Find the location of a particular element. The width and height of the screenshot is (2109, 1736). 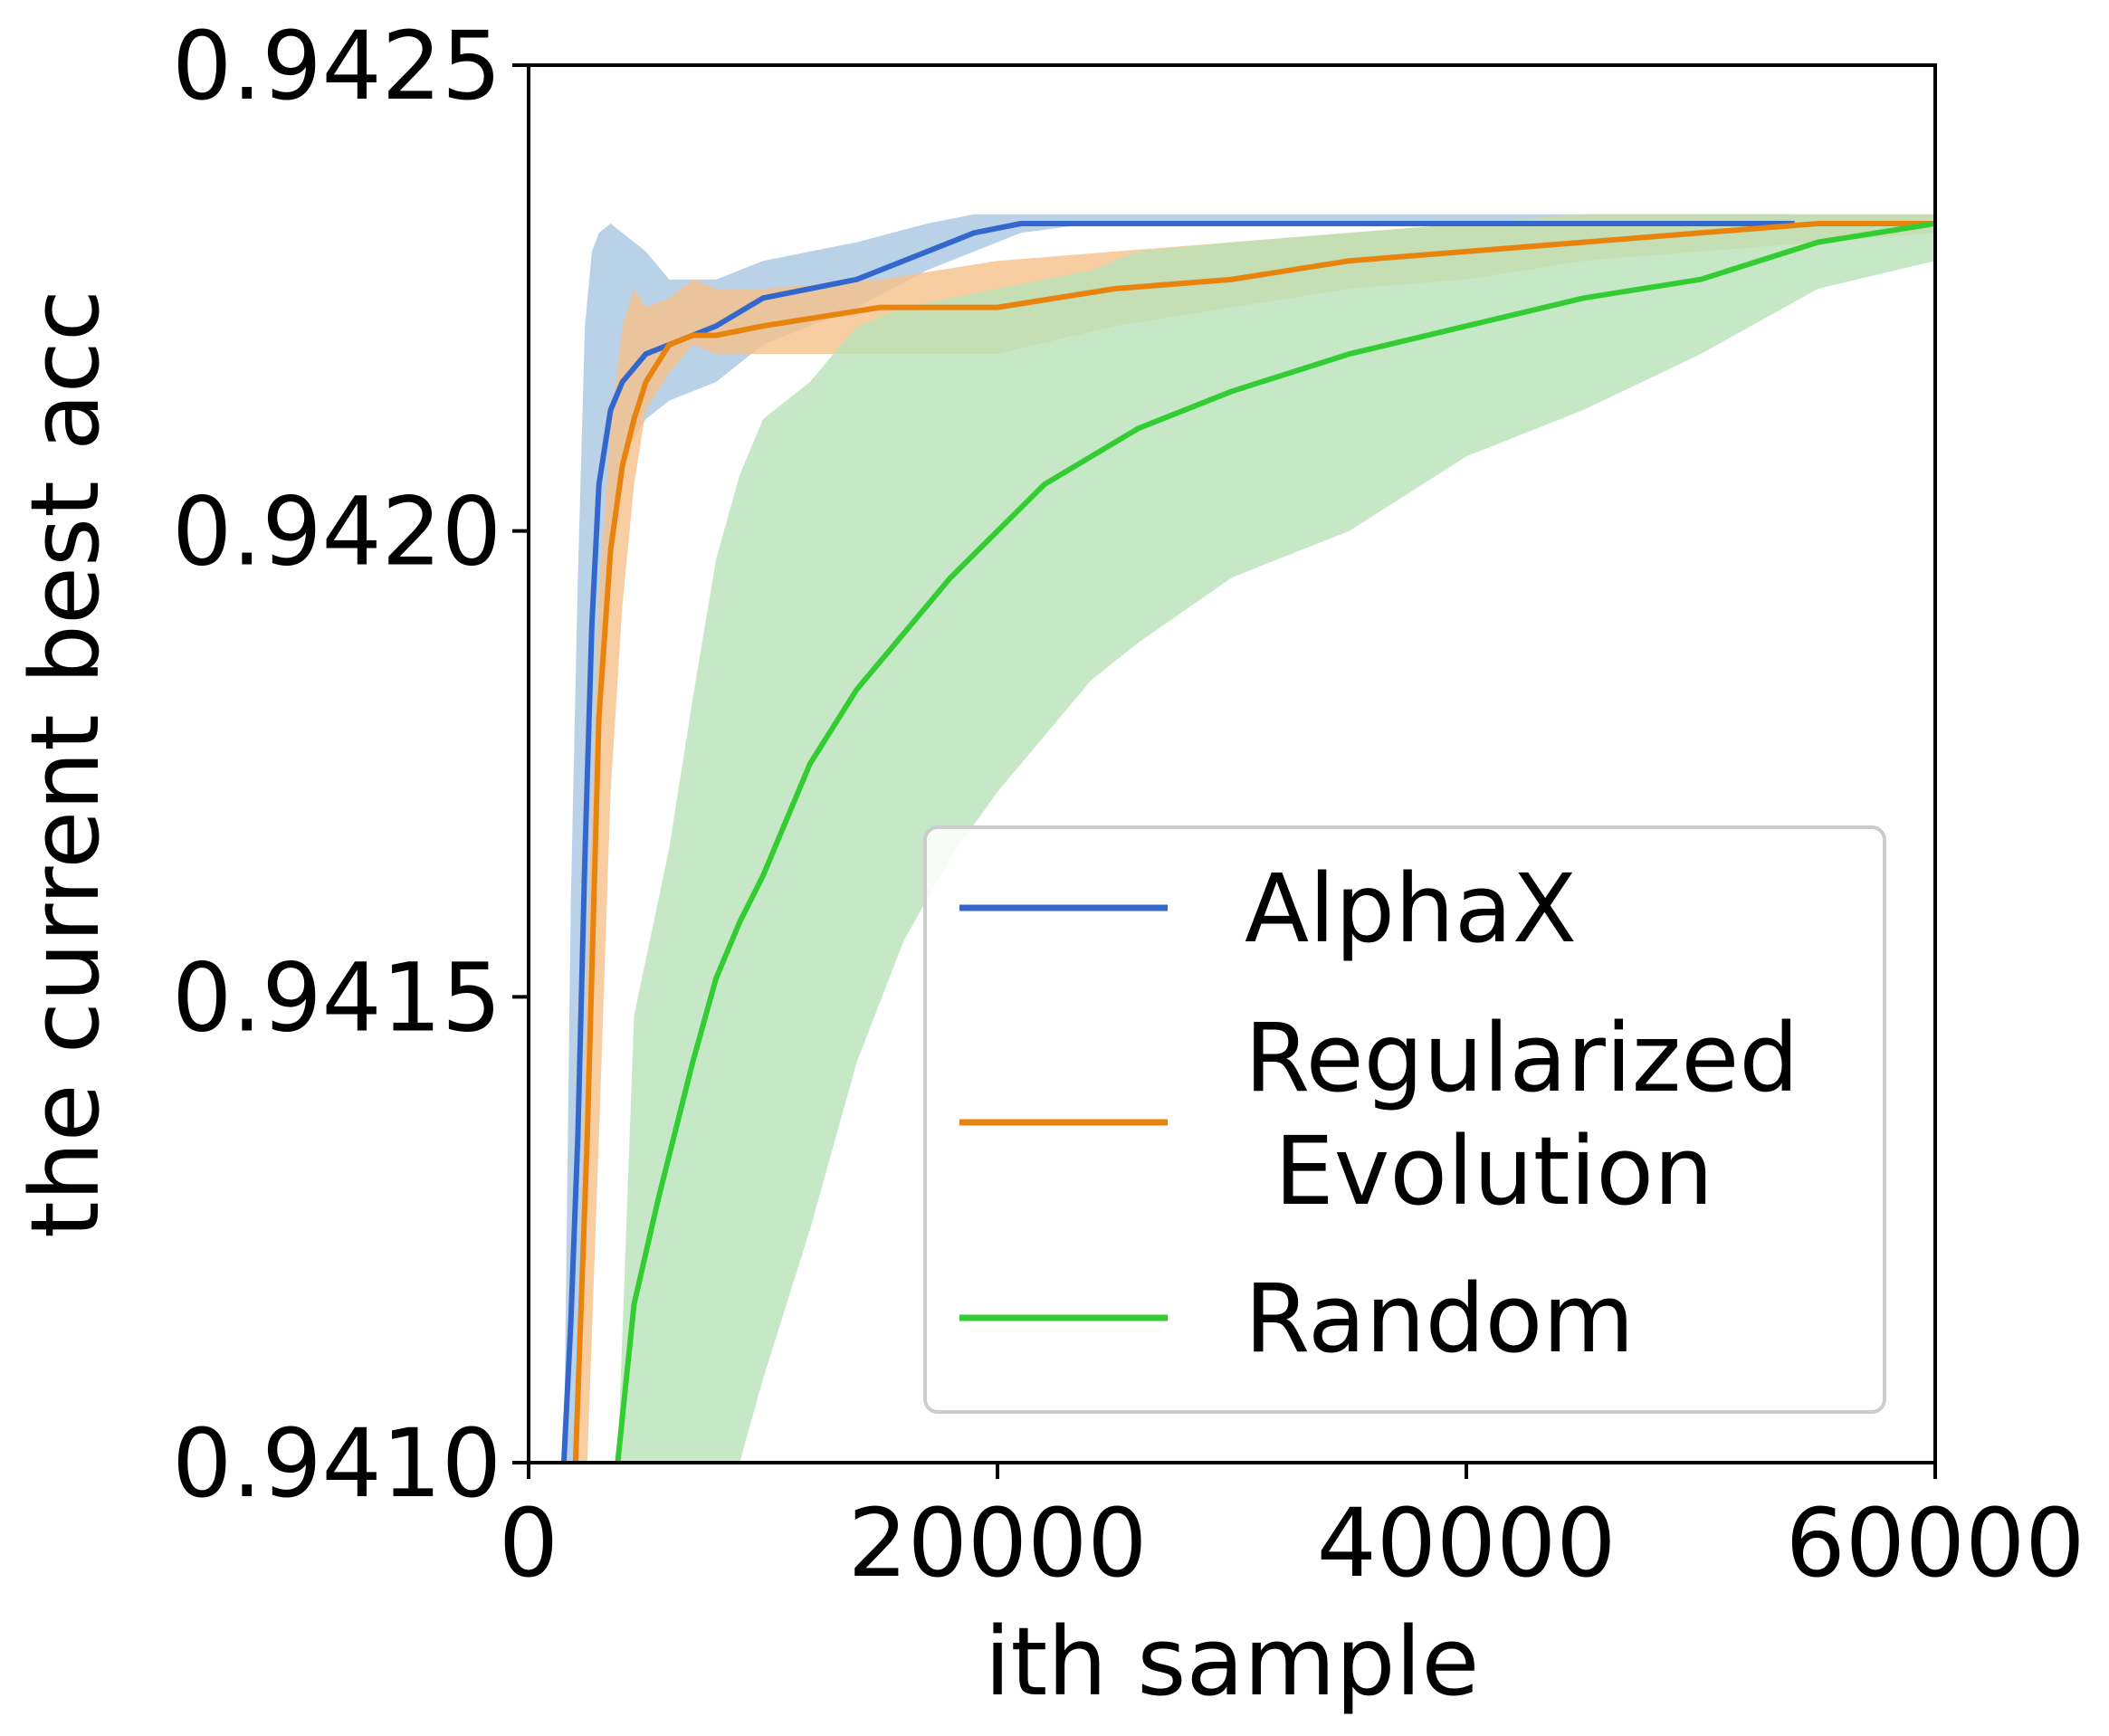

y-tick-label: 0.9420 is located at coordinates (336, 532).